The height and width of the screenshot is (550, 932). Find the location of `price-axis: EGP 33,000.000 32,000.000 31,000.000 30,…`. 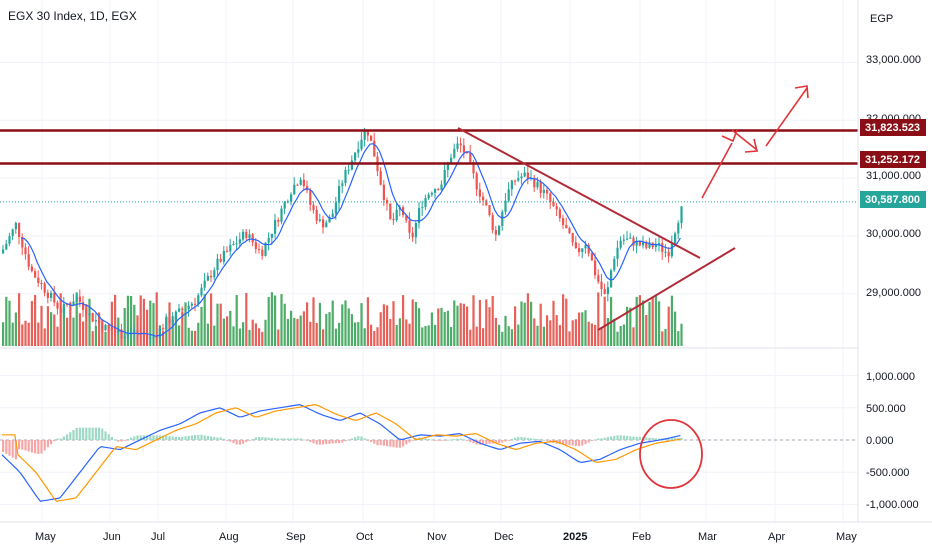

price-axis: EGP 33,000.000 32,000.000 31,000.000 30,… is located at coordinates (893, 156).